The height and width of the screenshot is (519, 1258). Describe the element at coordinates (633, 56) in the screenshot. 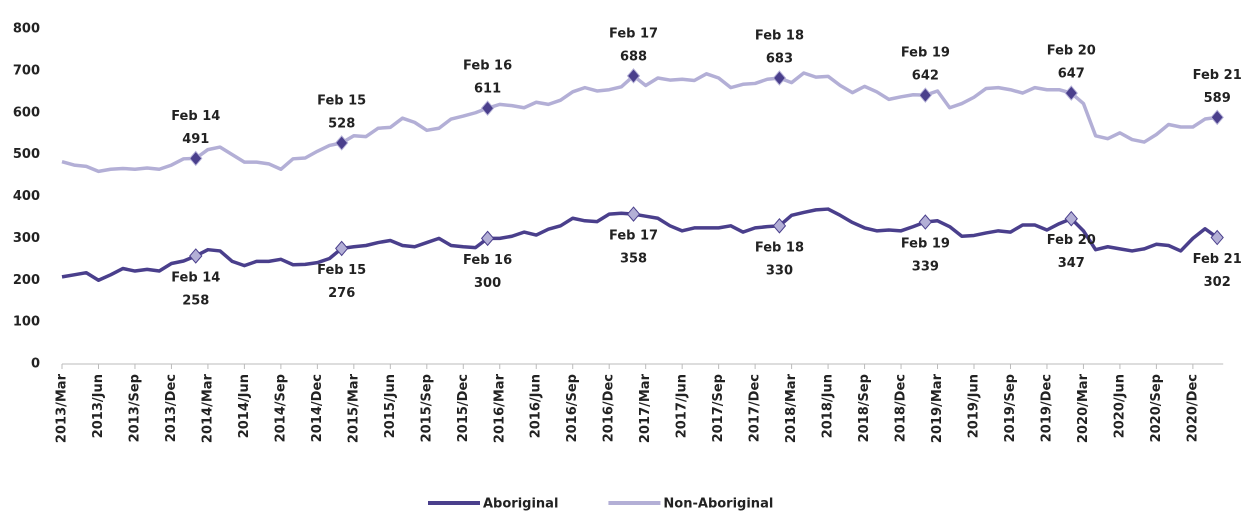

I see `point-value: 688` at that location.